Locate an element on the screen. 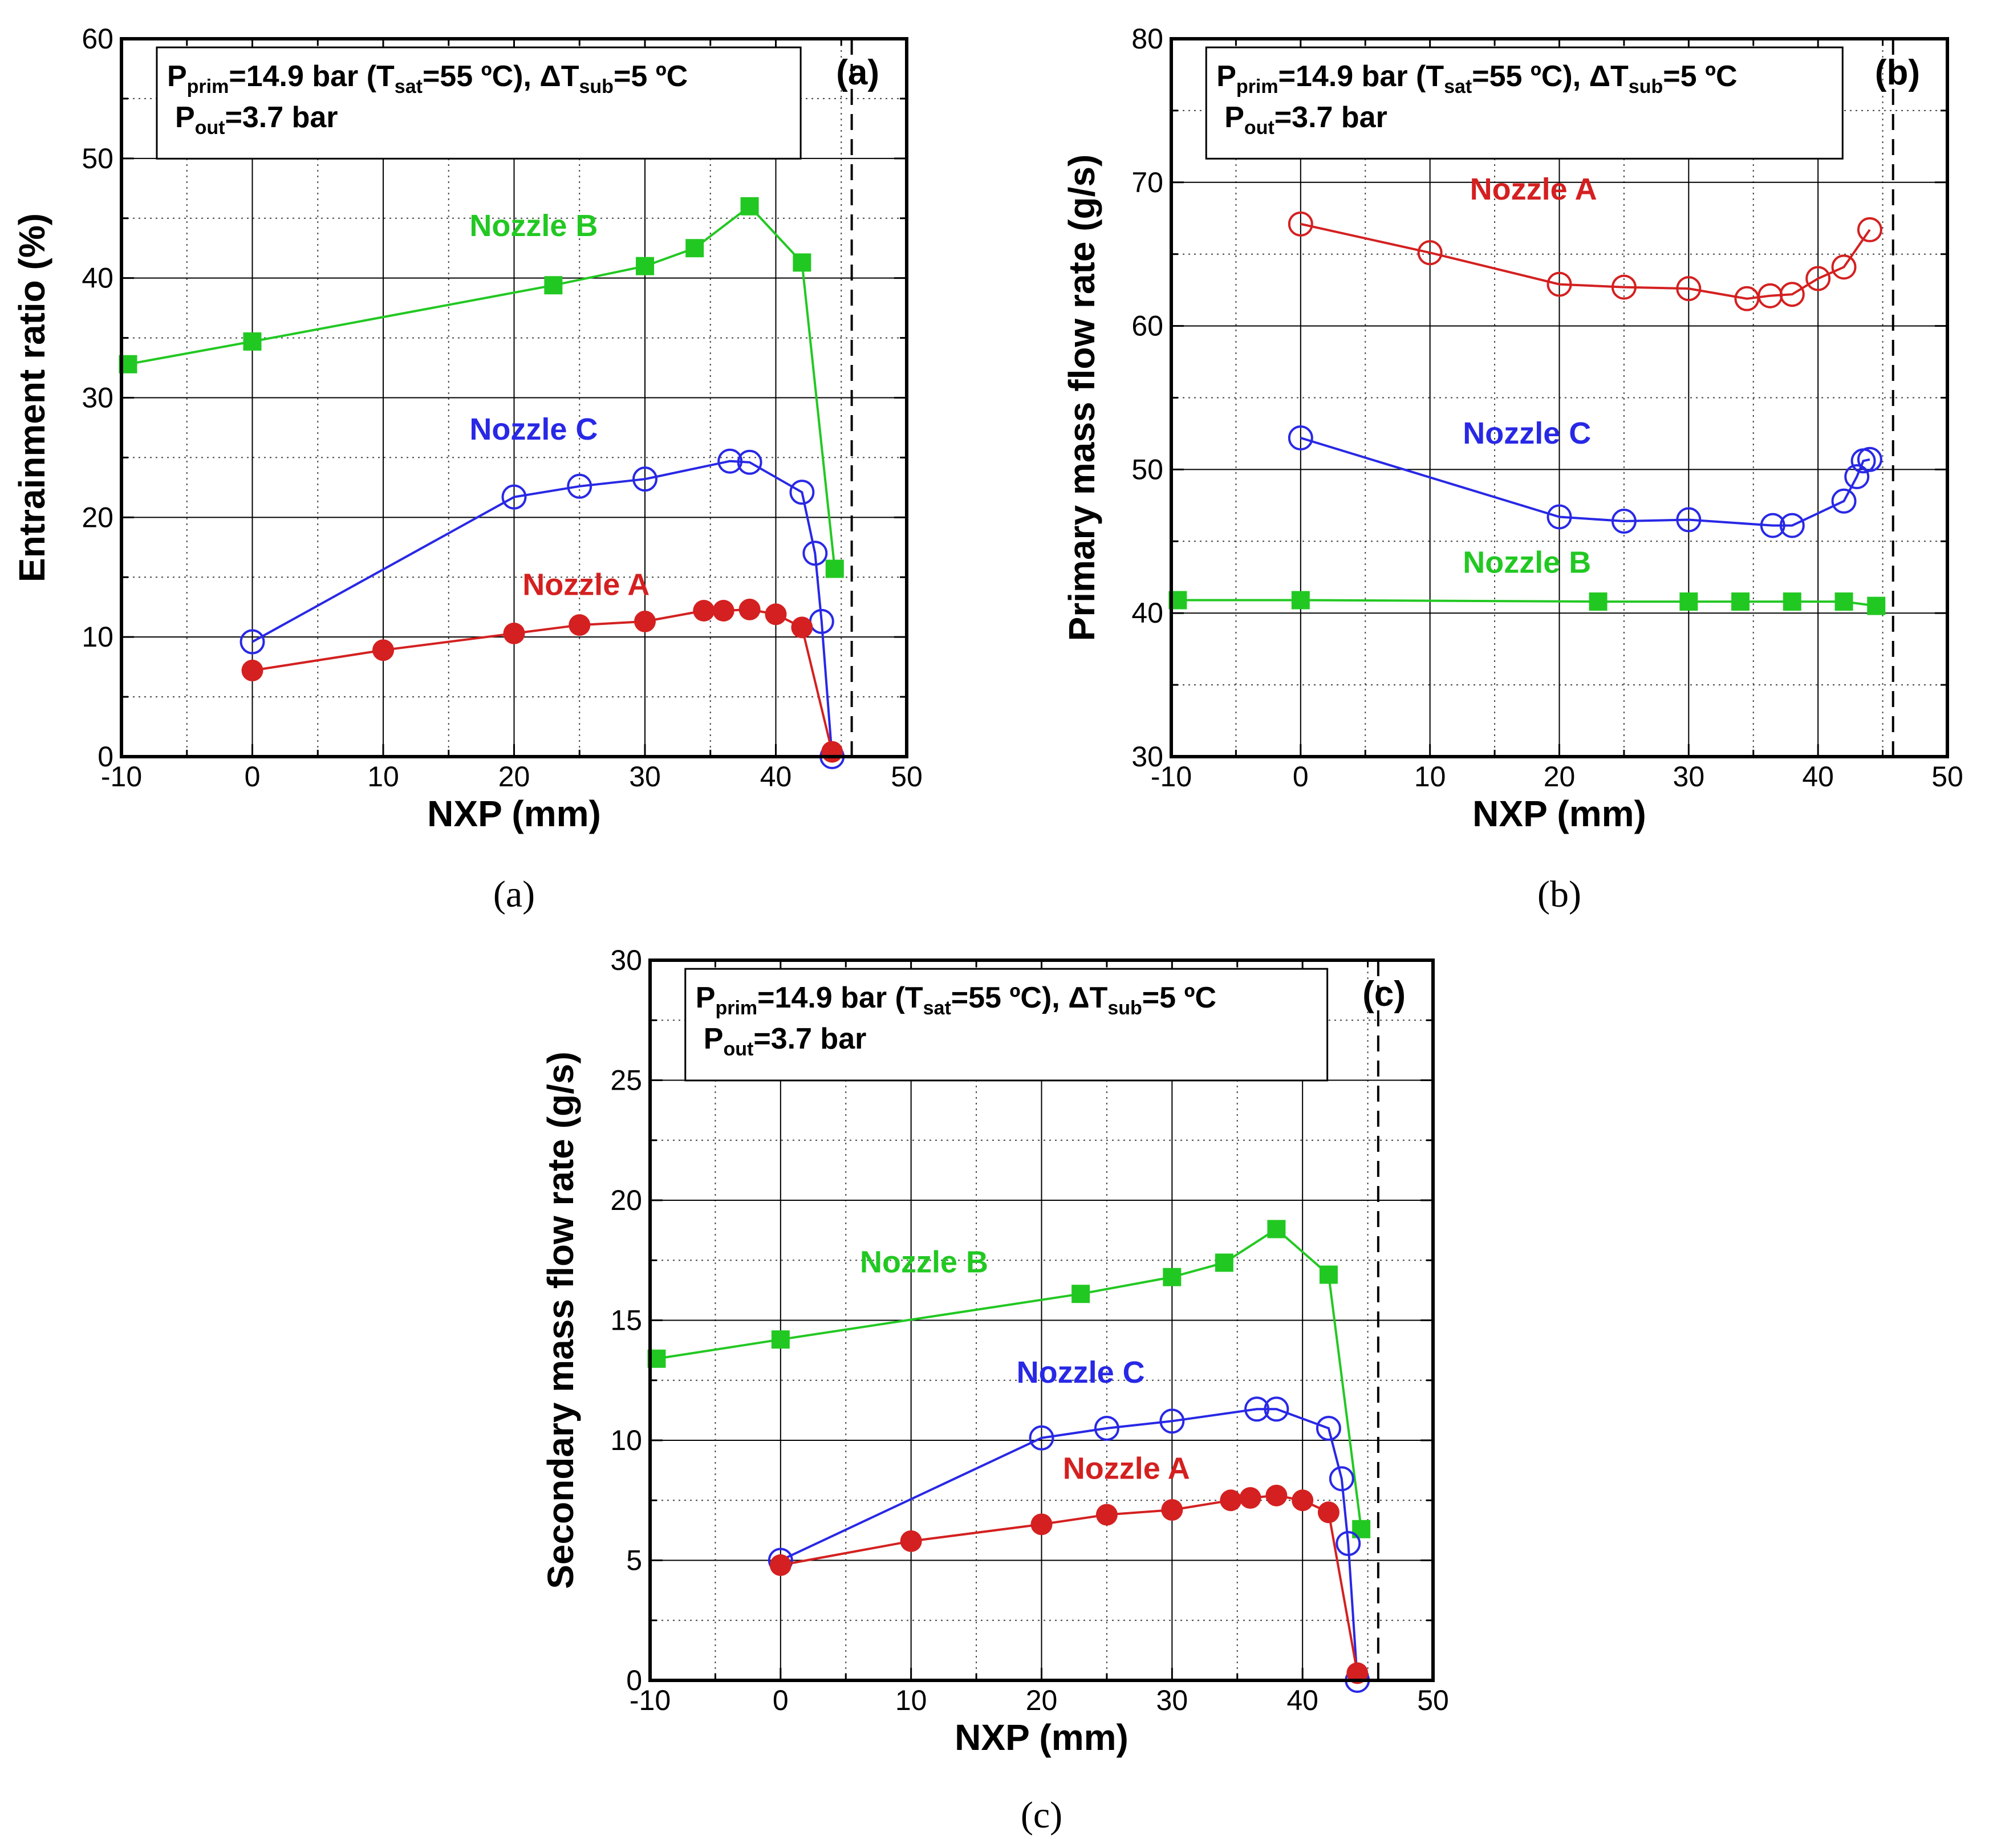  x-tick-label: -10 is located at coordinates (1171, 777).